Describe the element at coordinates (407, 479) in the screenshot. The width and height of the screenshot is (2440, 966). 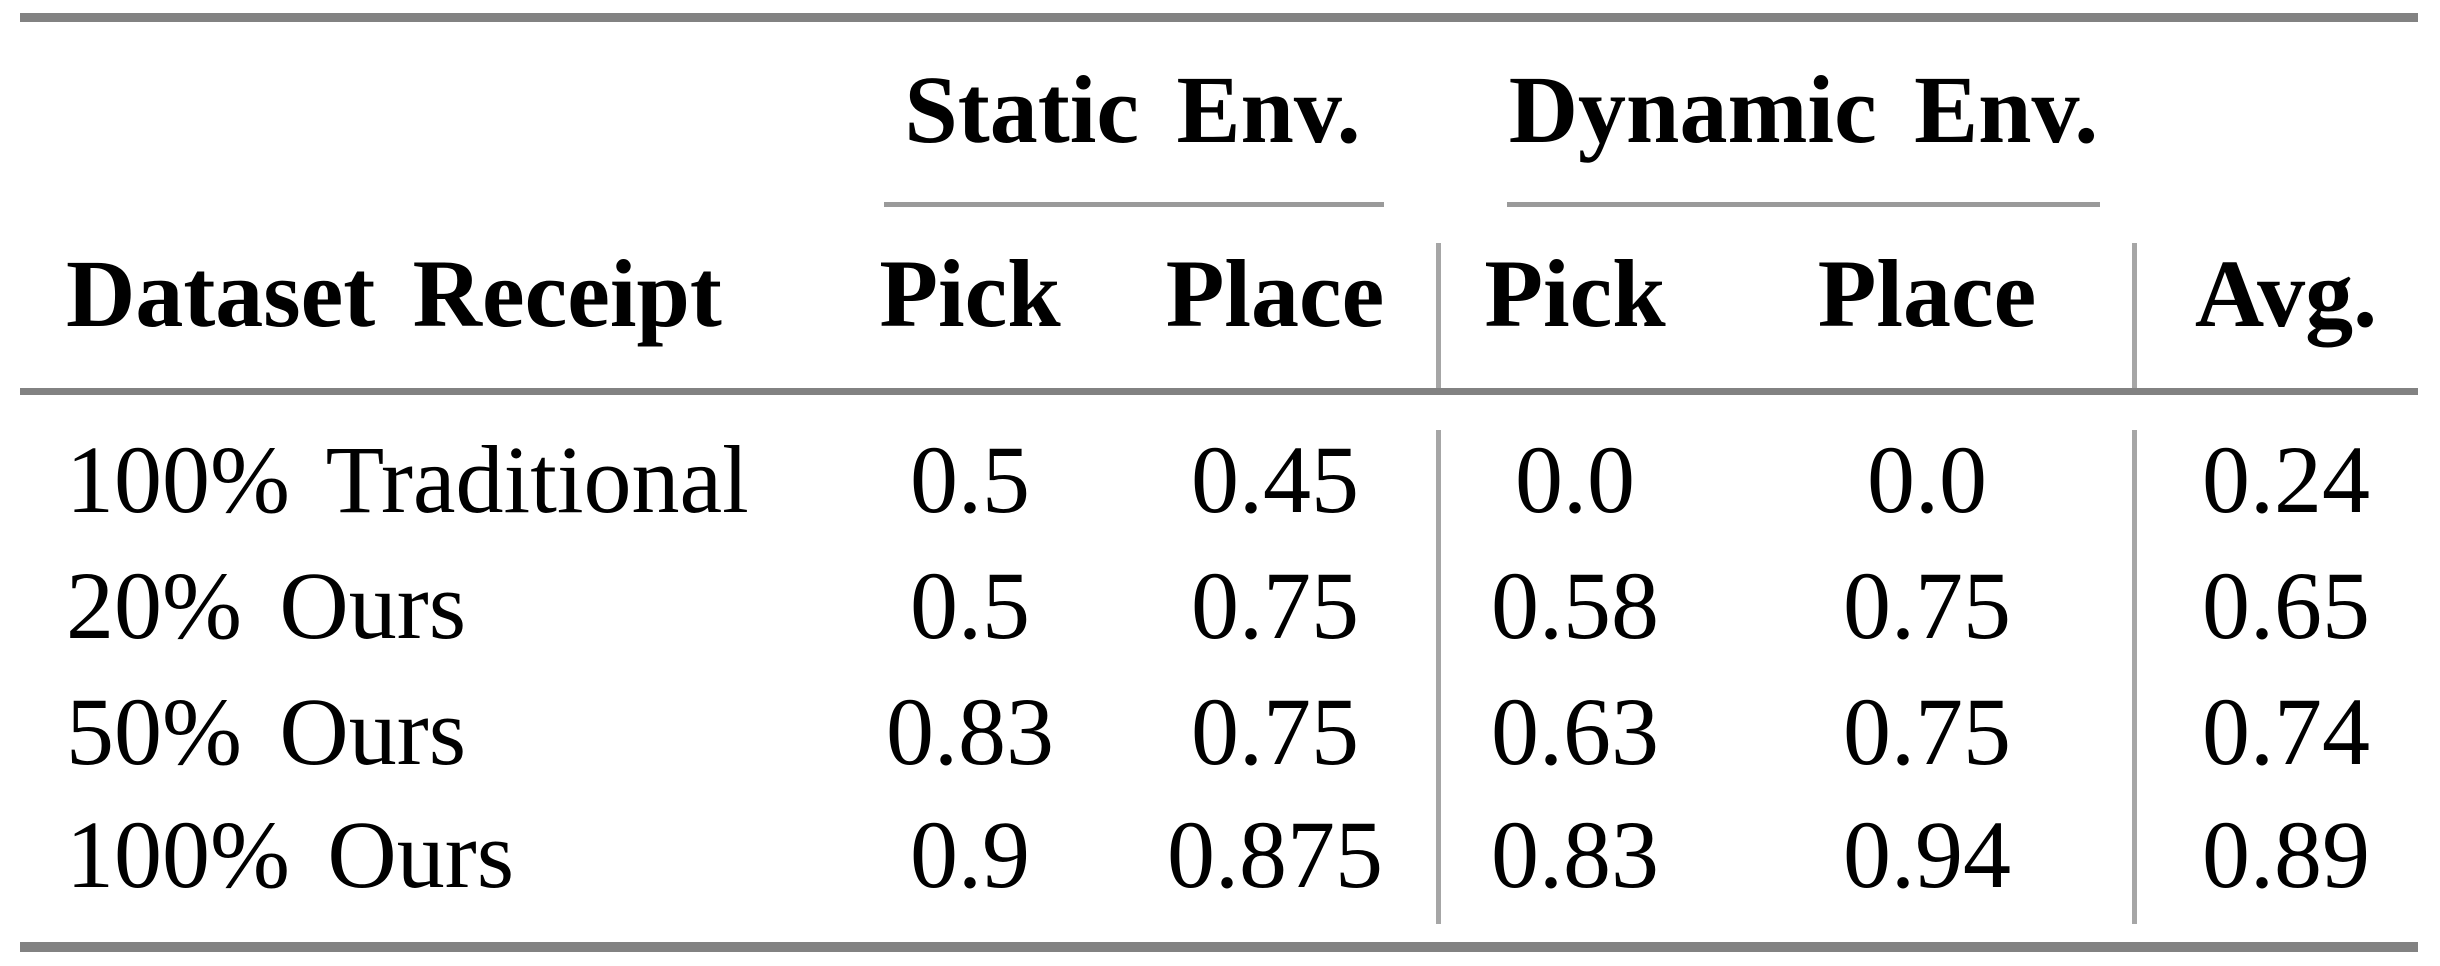
I see `row-label: 100% Traditional` at that location.